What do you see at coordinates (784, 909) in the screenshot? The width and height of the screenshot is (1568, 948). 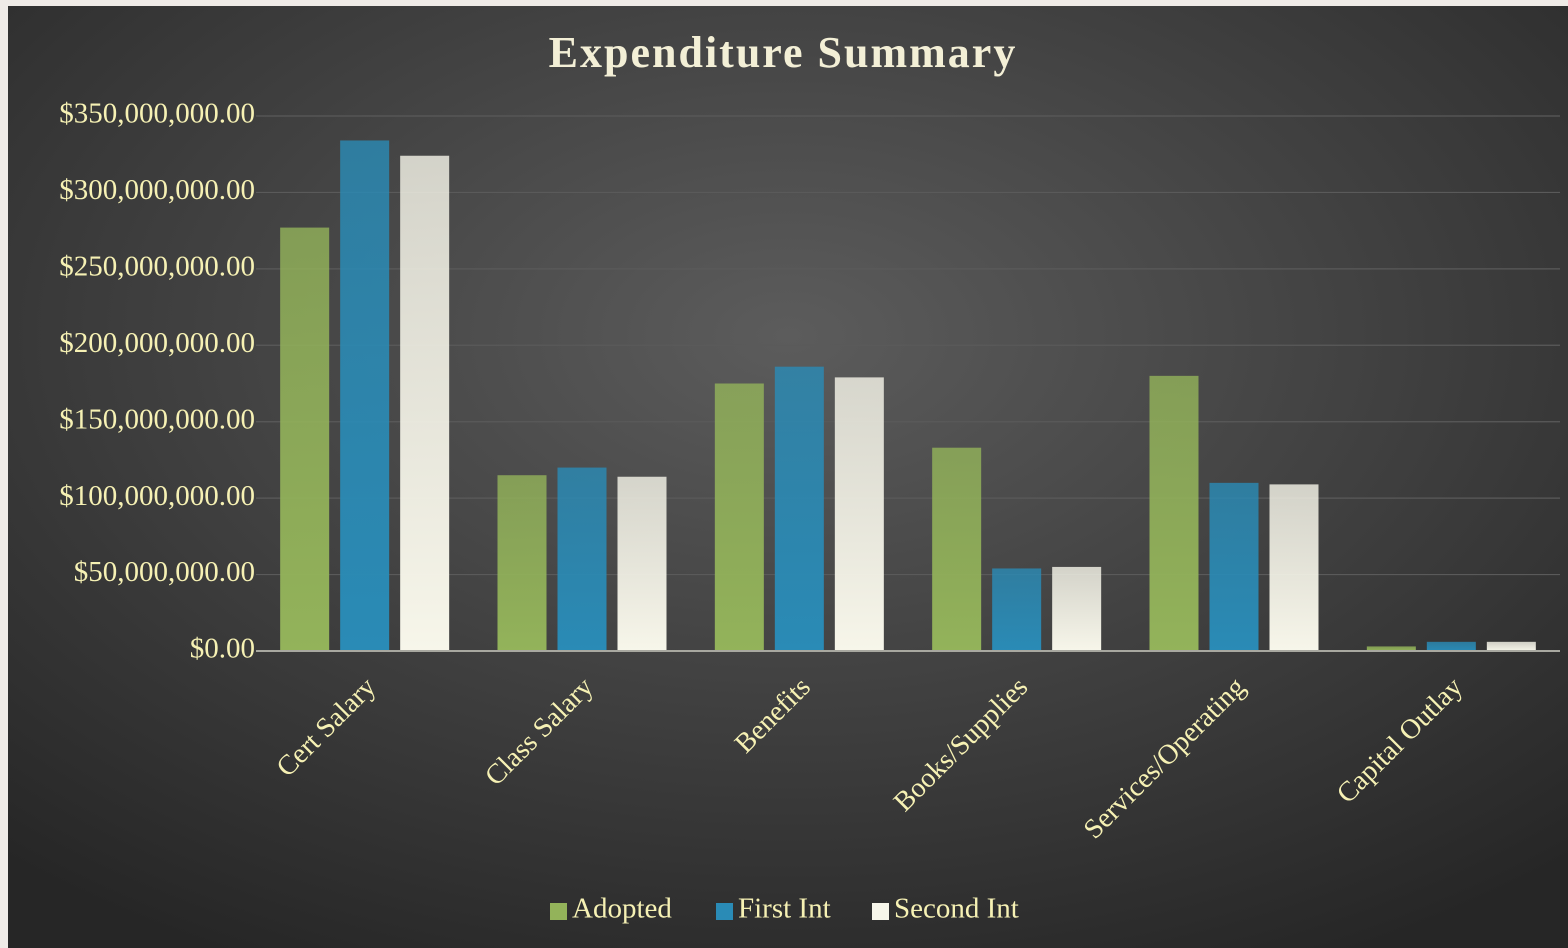 I see `legend-label: First Int` at bounding box center [784, 909].